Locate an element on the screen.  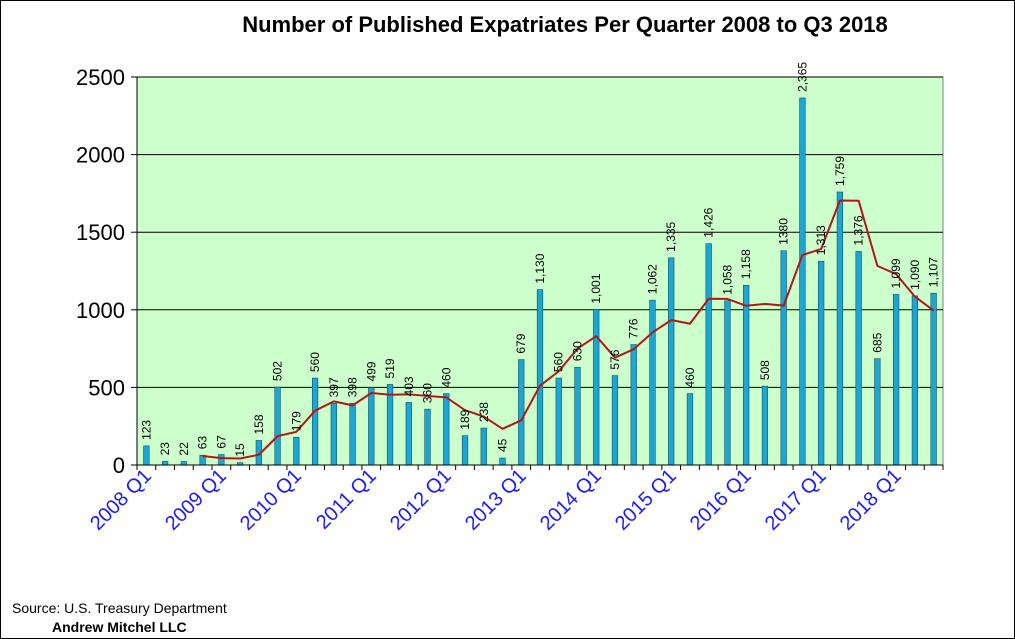
x-tick-label: 2012 Q1 is located at coordinates (421, 500).